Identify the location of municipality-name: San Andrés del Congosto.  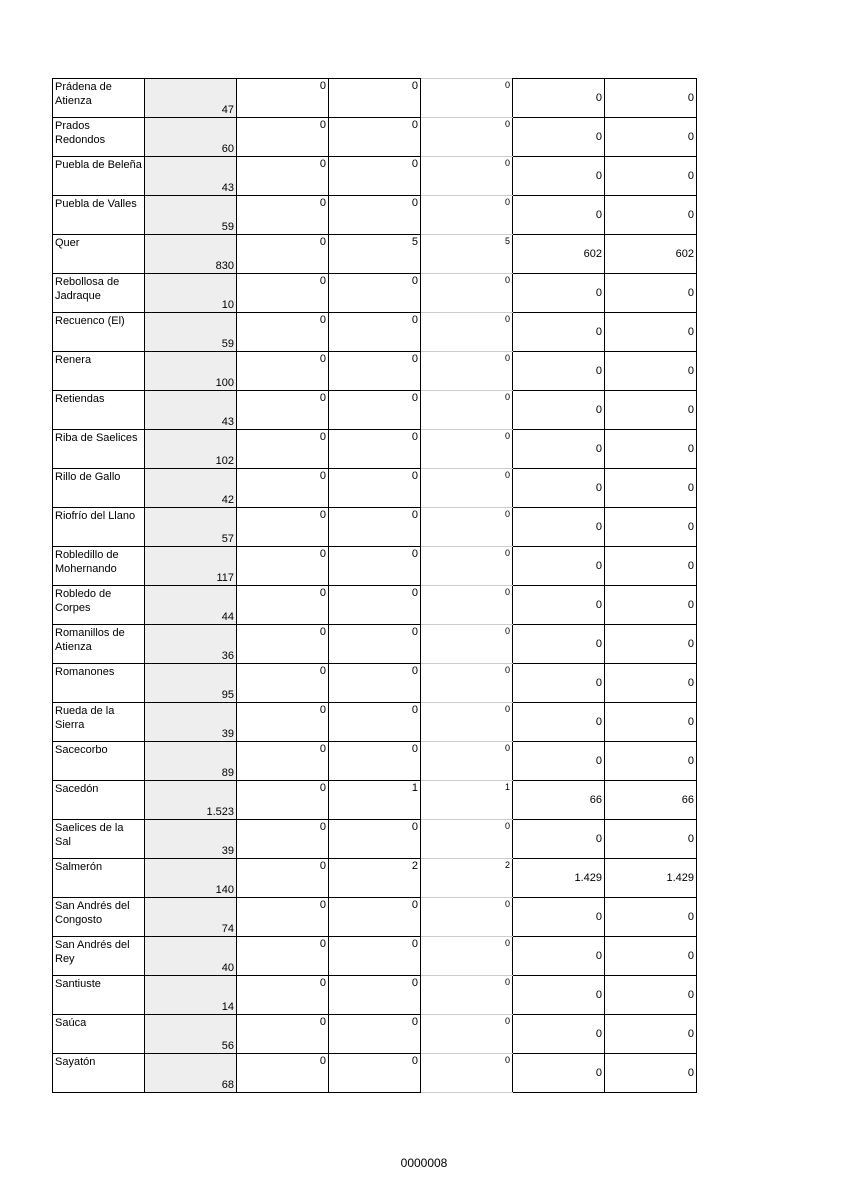
(98, 917).